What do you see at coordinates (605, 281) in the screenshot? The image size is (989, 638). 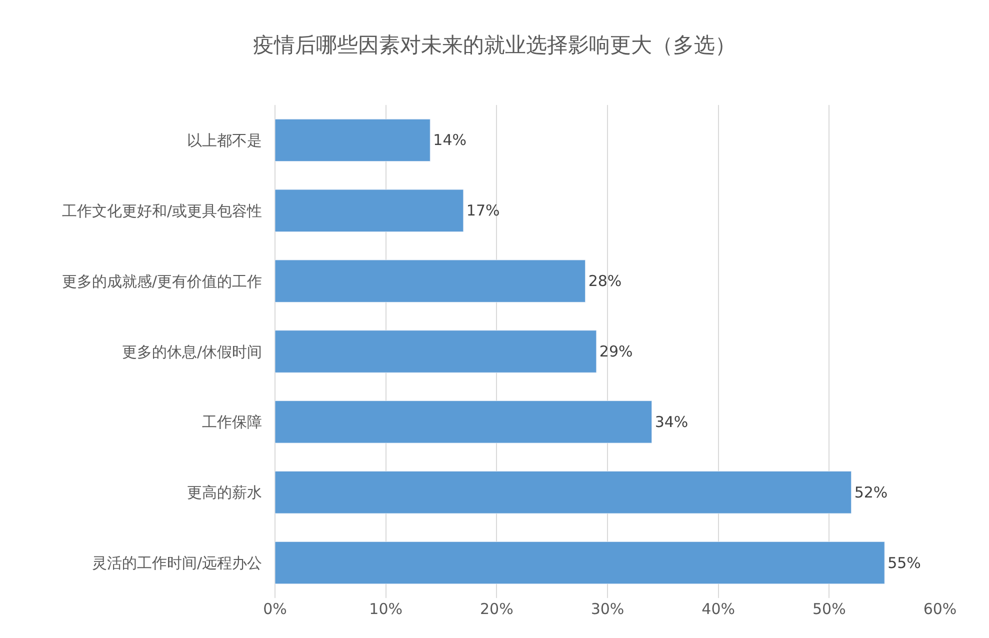 I see `data-label: 28%` at bounding box center [605, 281].